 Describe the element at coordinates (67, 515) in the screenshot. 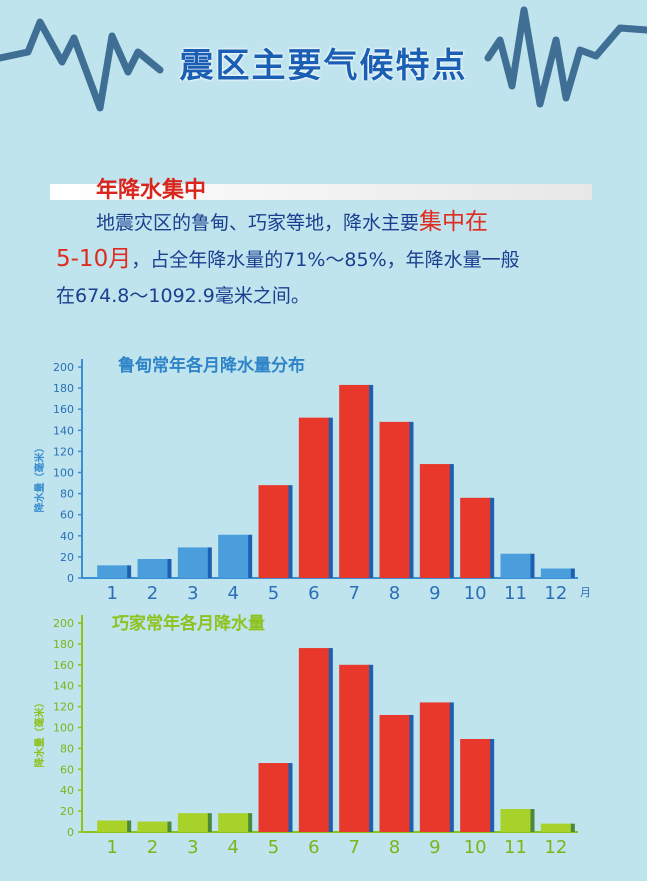

I see `y-tick-label: 60` at that location.